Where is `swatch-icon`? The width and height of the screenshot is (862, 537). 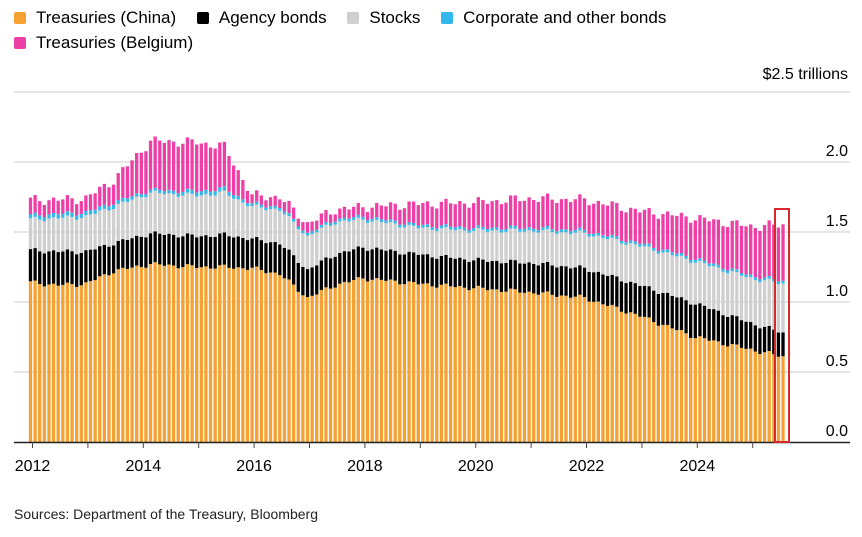
swatch-icon is located at coordinates (447, 18).